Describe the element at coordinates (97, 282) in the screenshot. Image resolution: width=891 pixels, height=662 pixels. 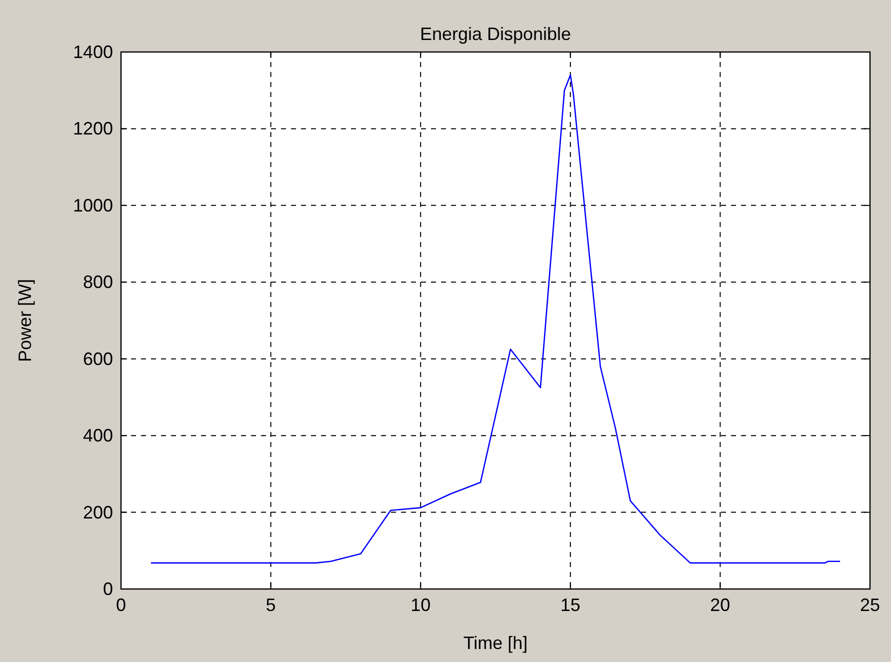
I see `y-tick-label: 800` at that location.